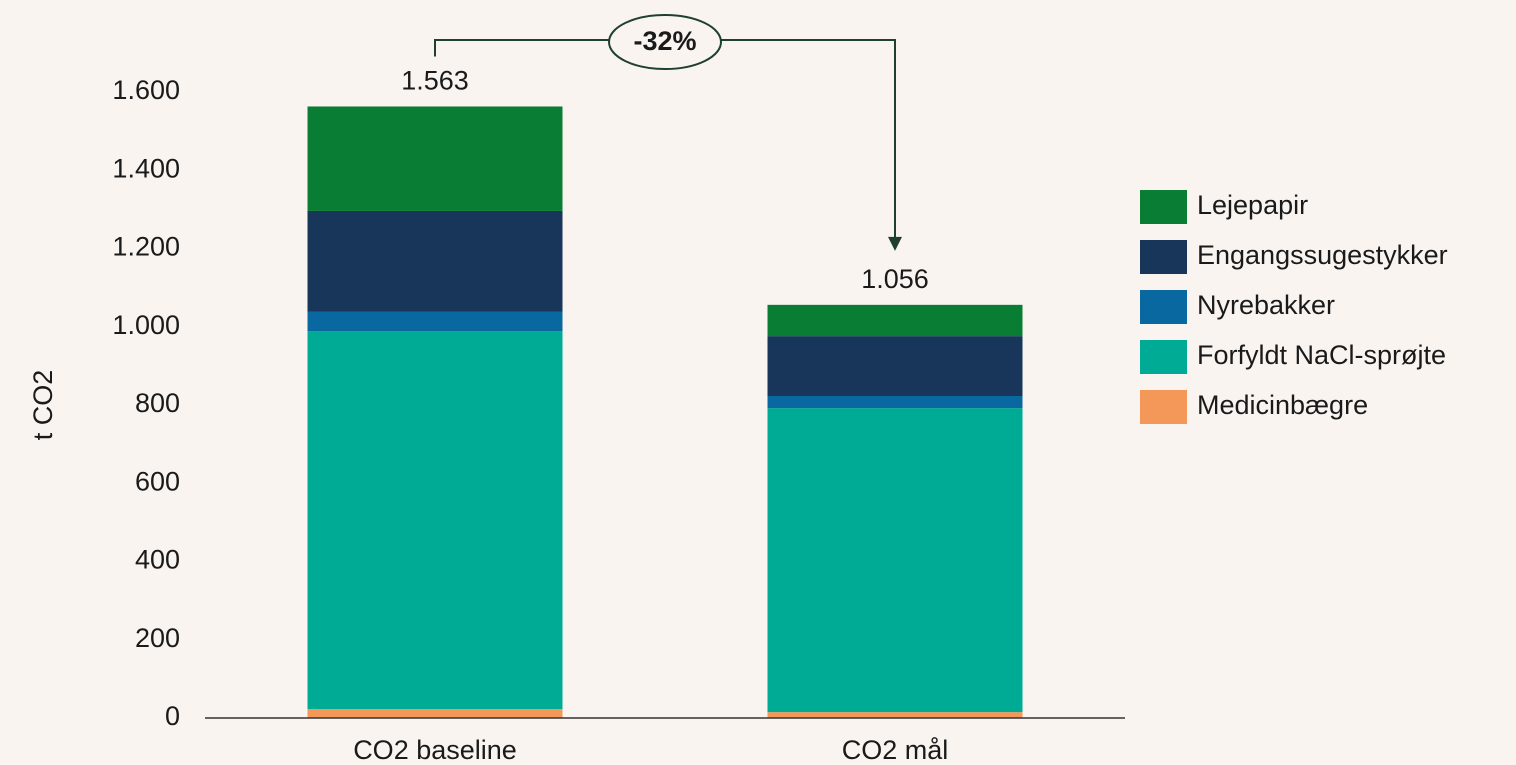 The image size is (1516, 765). What do you see at coordinates (172, 716) in the screenshot?
I see `y-tick-label: 0` at bounding box center [172, 716].